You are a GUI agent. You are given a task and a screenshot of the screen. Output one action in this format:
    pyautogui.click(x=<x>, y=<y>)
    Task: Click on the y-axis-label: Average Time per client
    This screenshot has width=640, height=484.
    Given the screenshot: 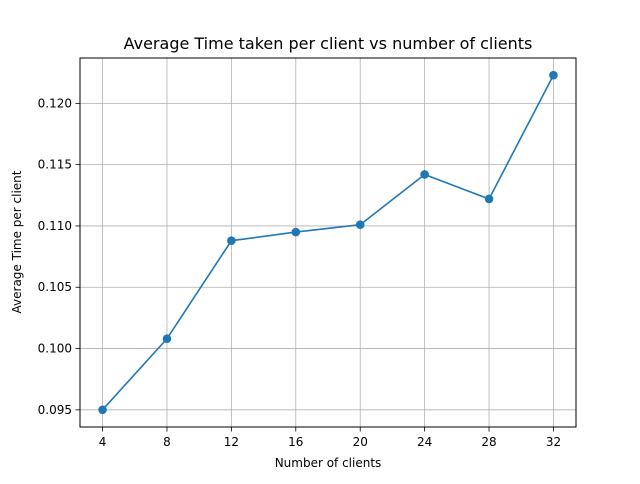 What is the action you would take?
    pyautogui.click(x=17, y=241)
    